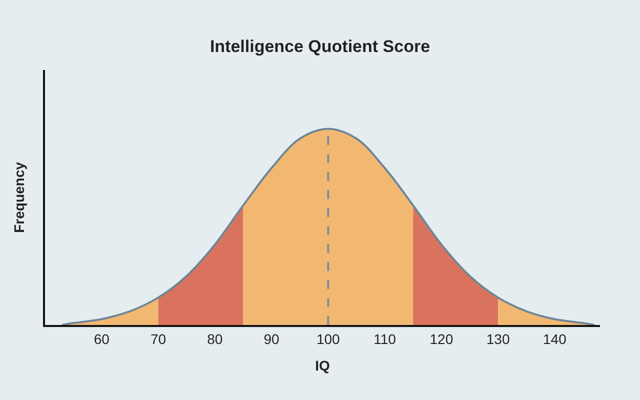  Describe the element at coordinates (102, 338) in the screenshot. I see `x-tick-label: 60` at that location.